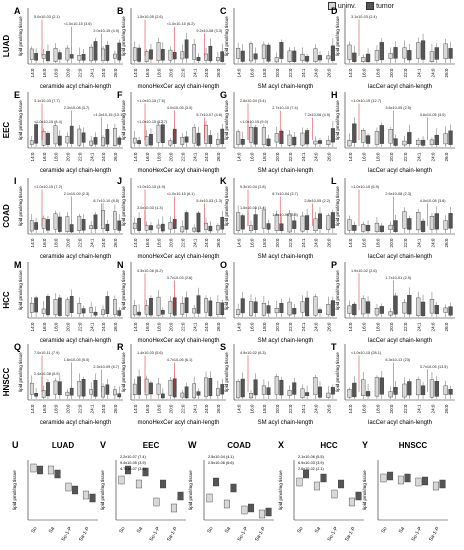 The width and height of the screenshot is (464, 550). What do you see at coordinates (172, 533) in the screenshot?
I see `x-tick-label: Sa-1-P` at bounding box center [172, 533].